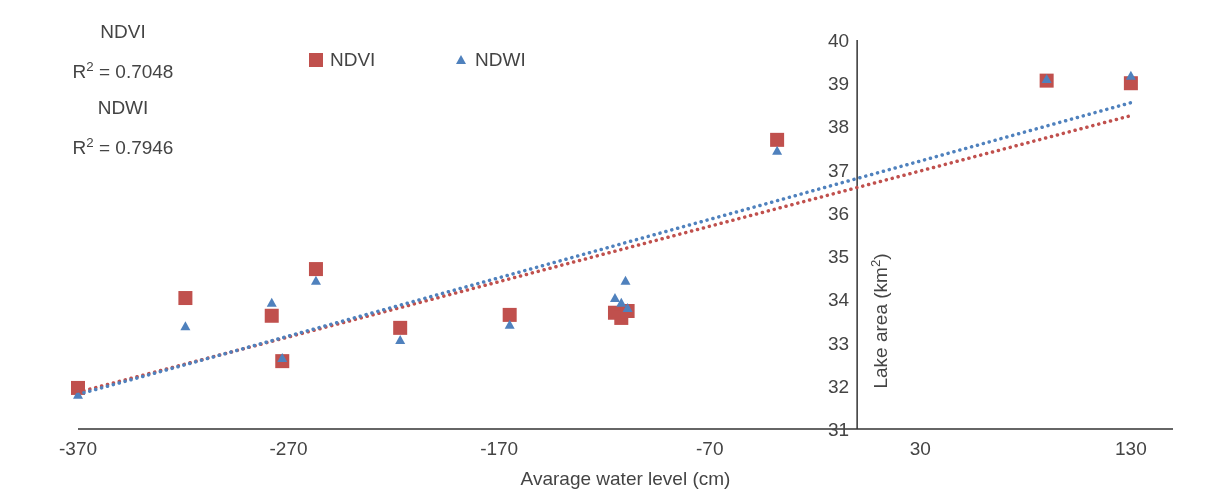 This screenshot has width=1211, height=499. I want to click on x-tick-label: -170, so click(499, 448).